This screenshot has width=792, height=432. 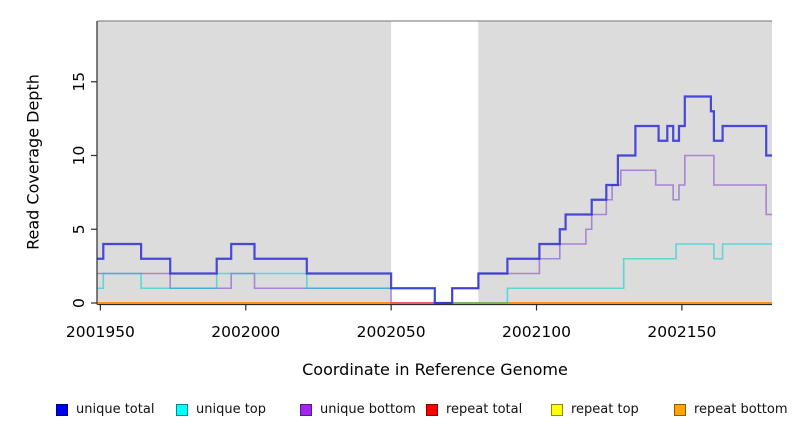 I want to click on legend-label-unique-top: unique top, so click(x=231, y=409).